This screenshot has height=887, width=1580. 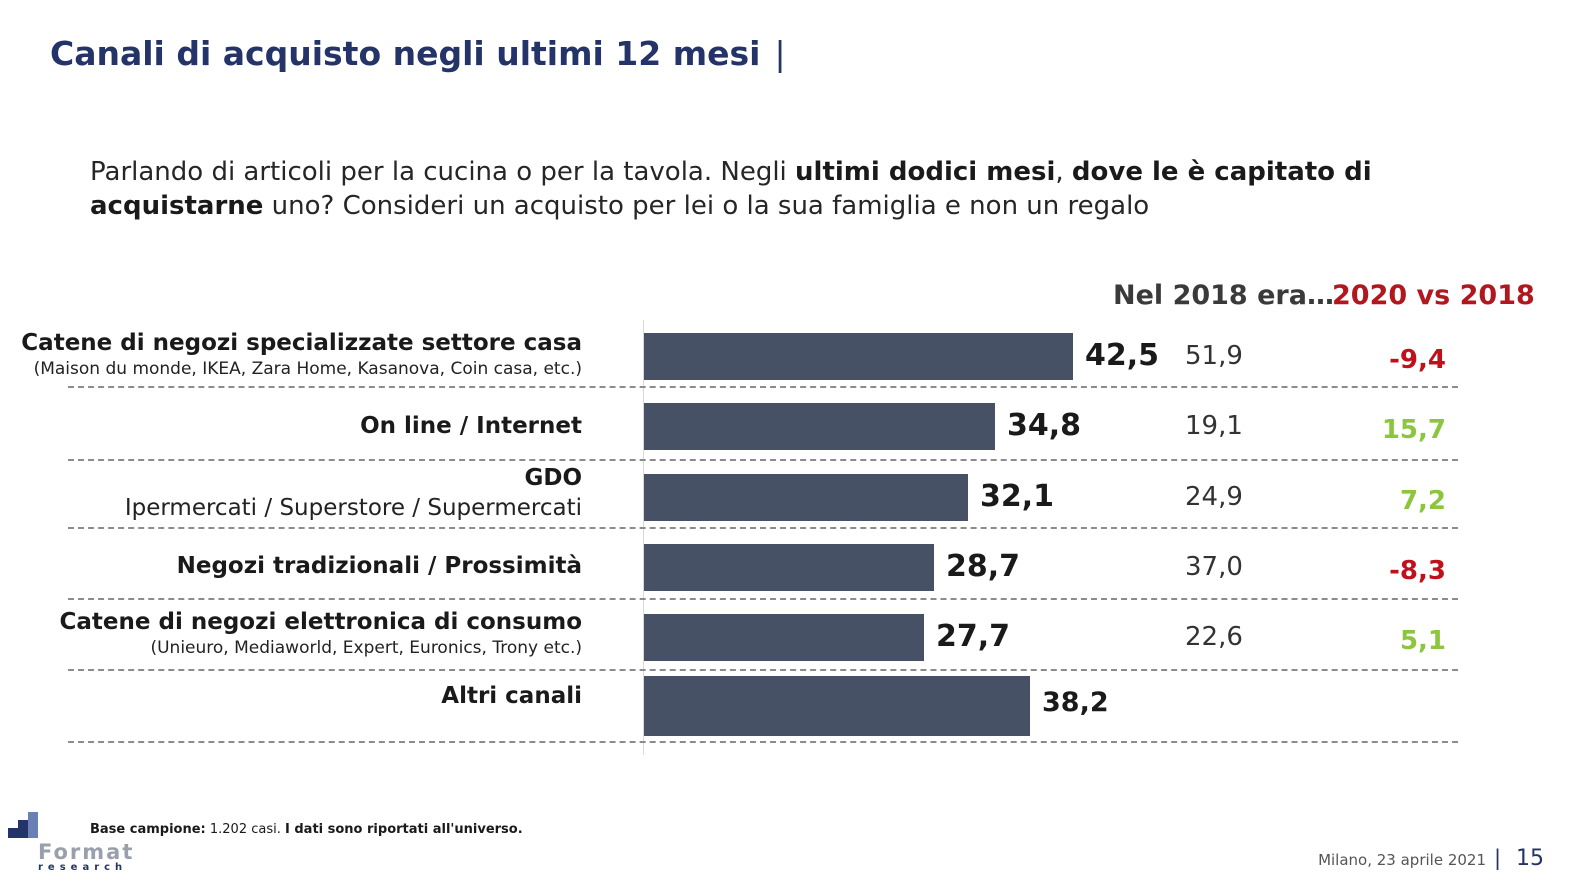 I want to click on category-name: Catene di negozi elettronica di consumo, so click(x=320, y=622).